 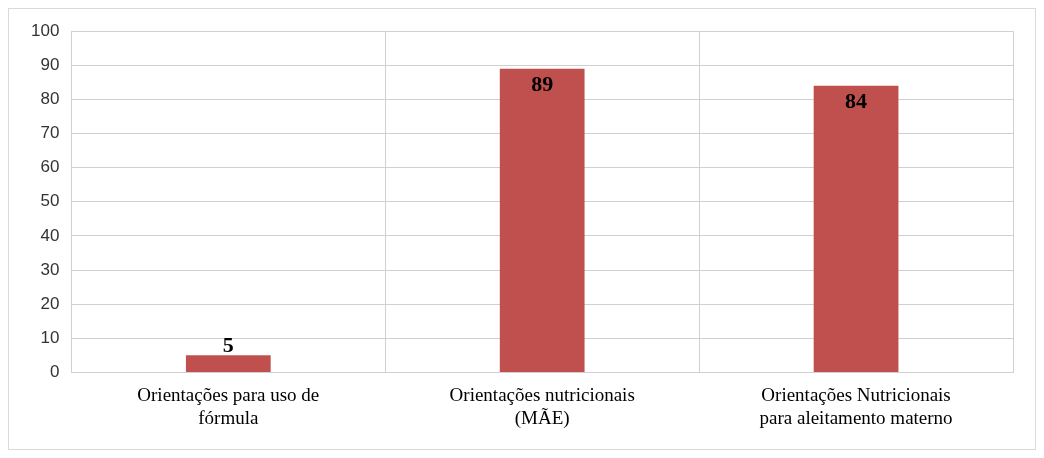 What do you see at coordinates (50, 337) in the screenshot?
I see `y-tick-label: 10` at bounding box center [50, 337].